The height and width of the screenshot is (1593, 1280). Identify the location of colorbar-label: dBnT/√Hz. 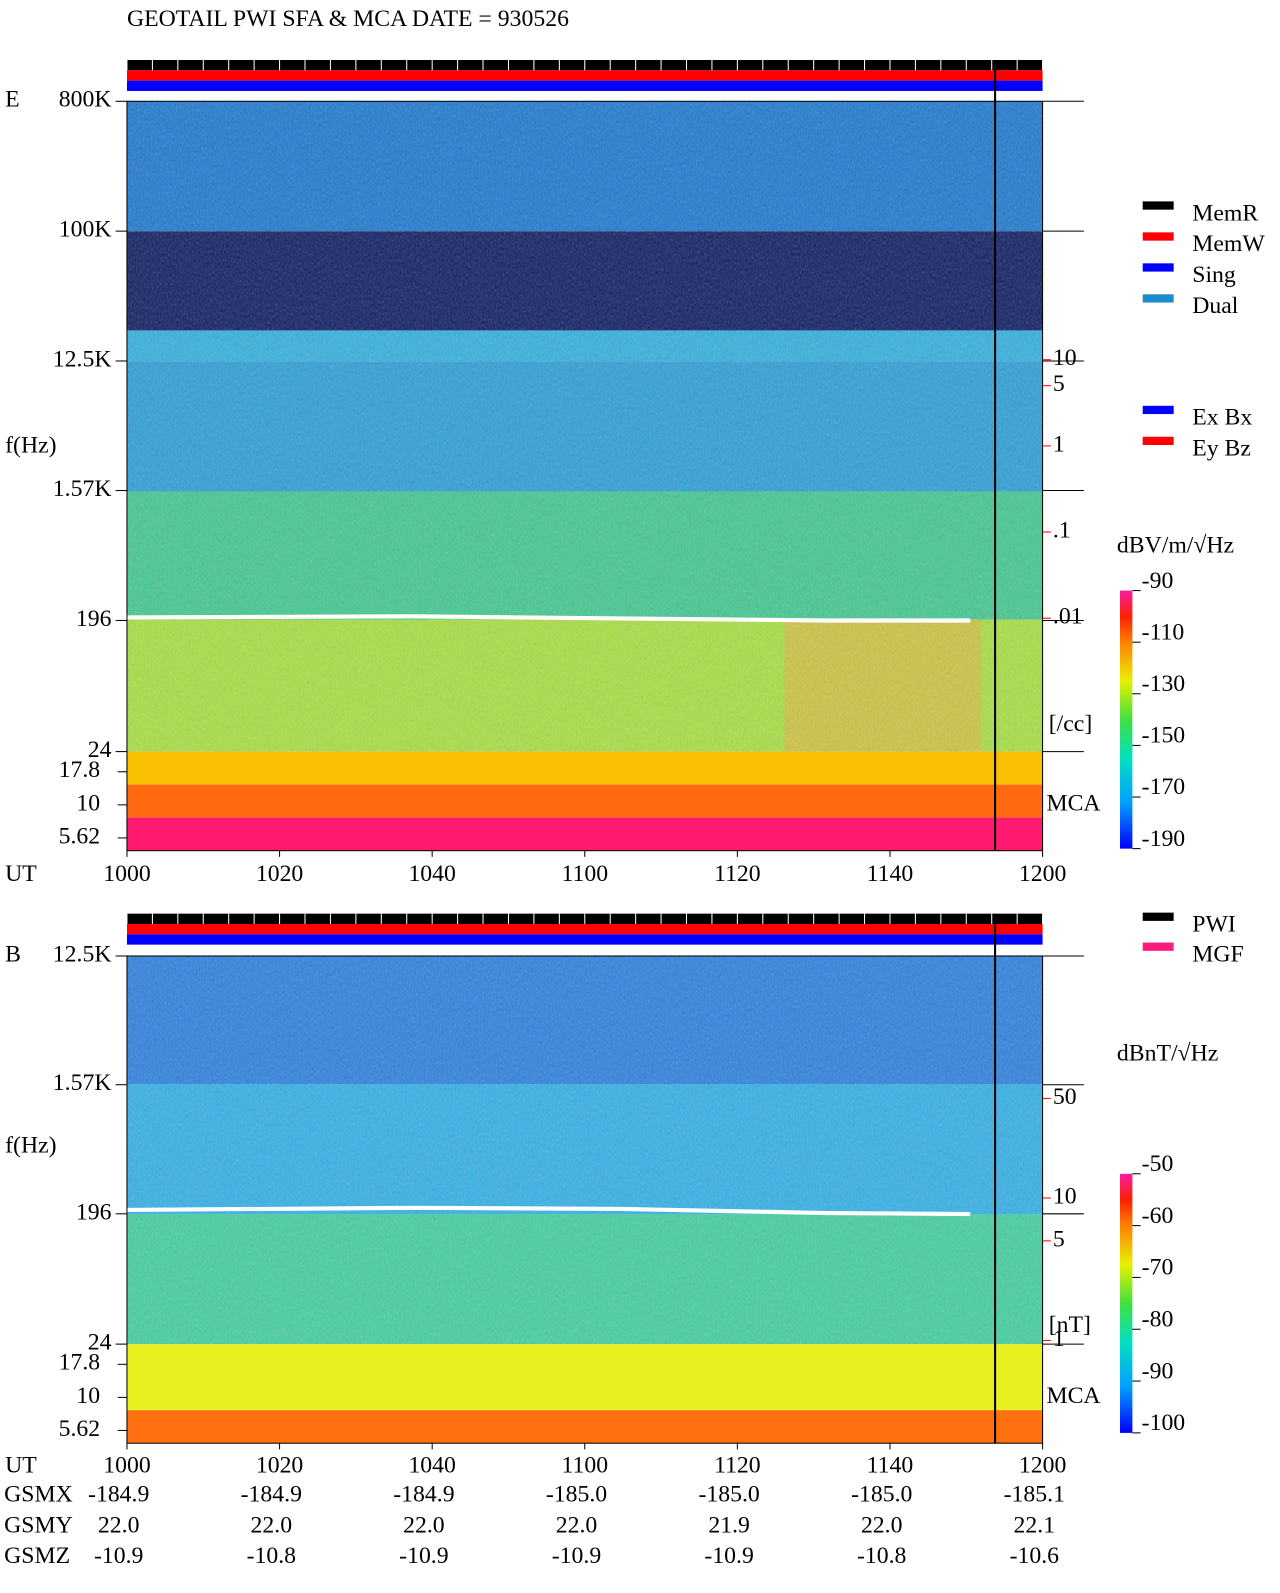
(1167, 1054).